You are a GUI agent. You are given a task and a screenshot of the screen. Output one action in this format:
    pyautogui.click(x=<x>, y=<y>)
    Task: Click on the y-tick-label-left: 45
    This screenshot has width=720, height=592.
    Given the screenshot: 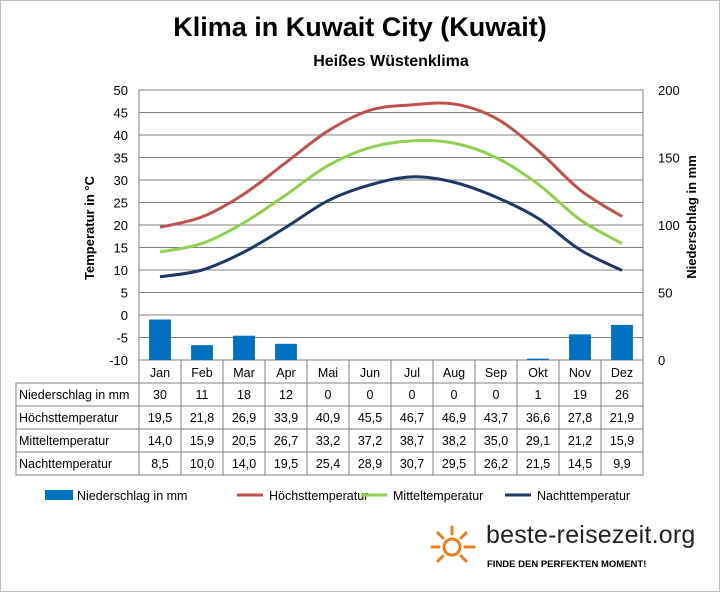 What is the action you would take?
    pyautogui.click(x=121, y=113)
    